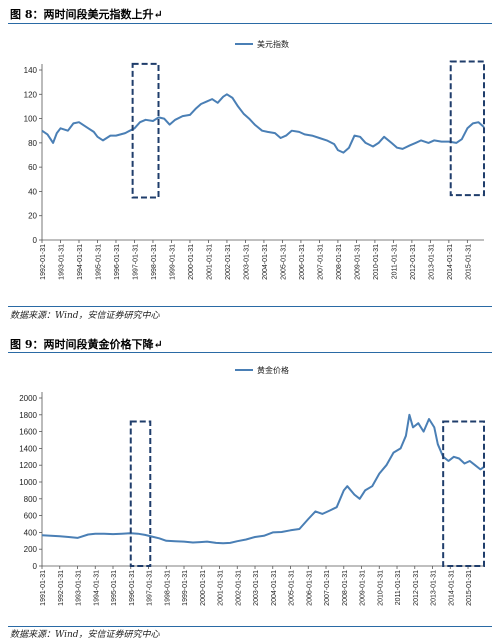 The width and height of the screenshot is (500, 642). Describe the element at coordinates (28, 415) in the screenshot. I see `y-tick-label: 1800` at that location.